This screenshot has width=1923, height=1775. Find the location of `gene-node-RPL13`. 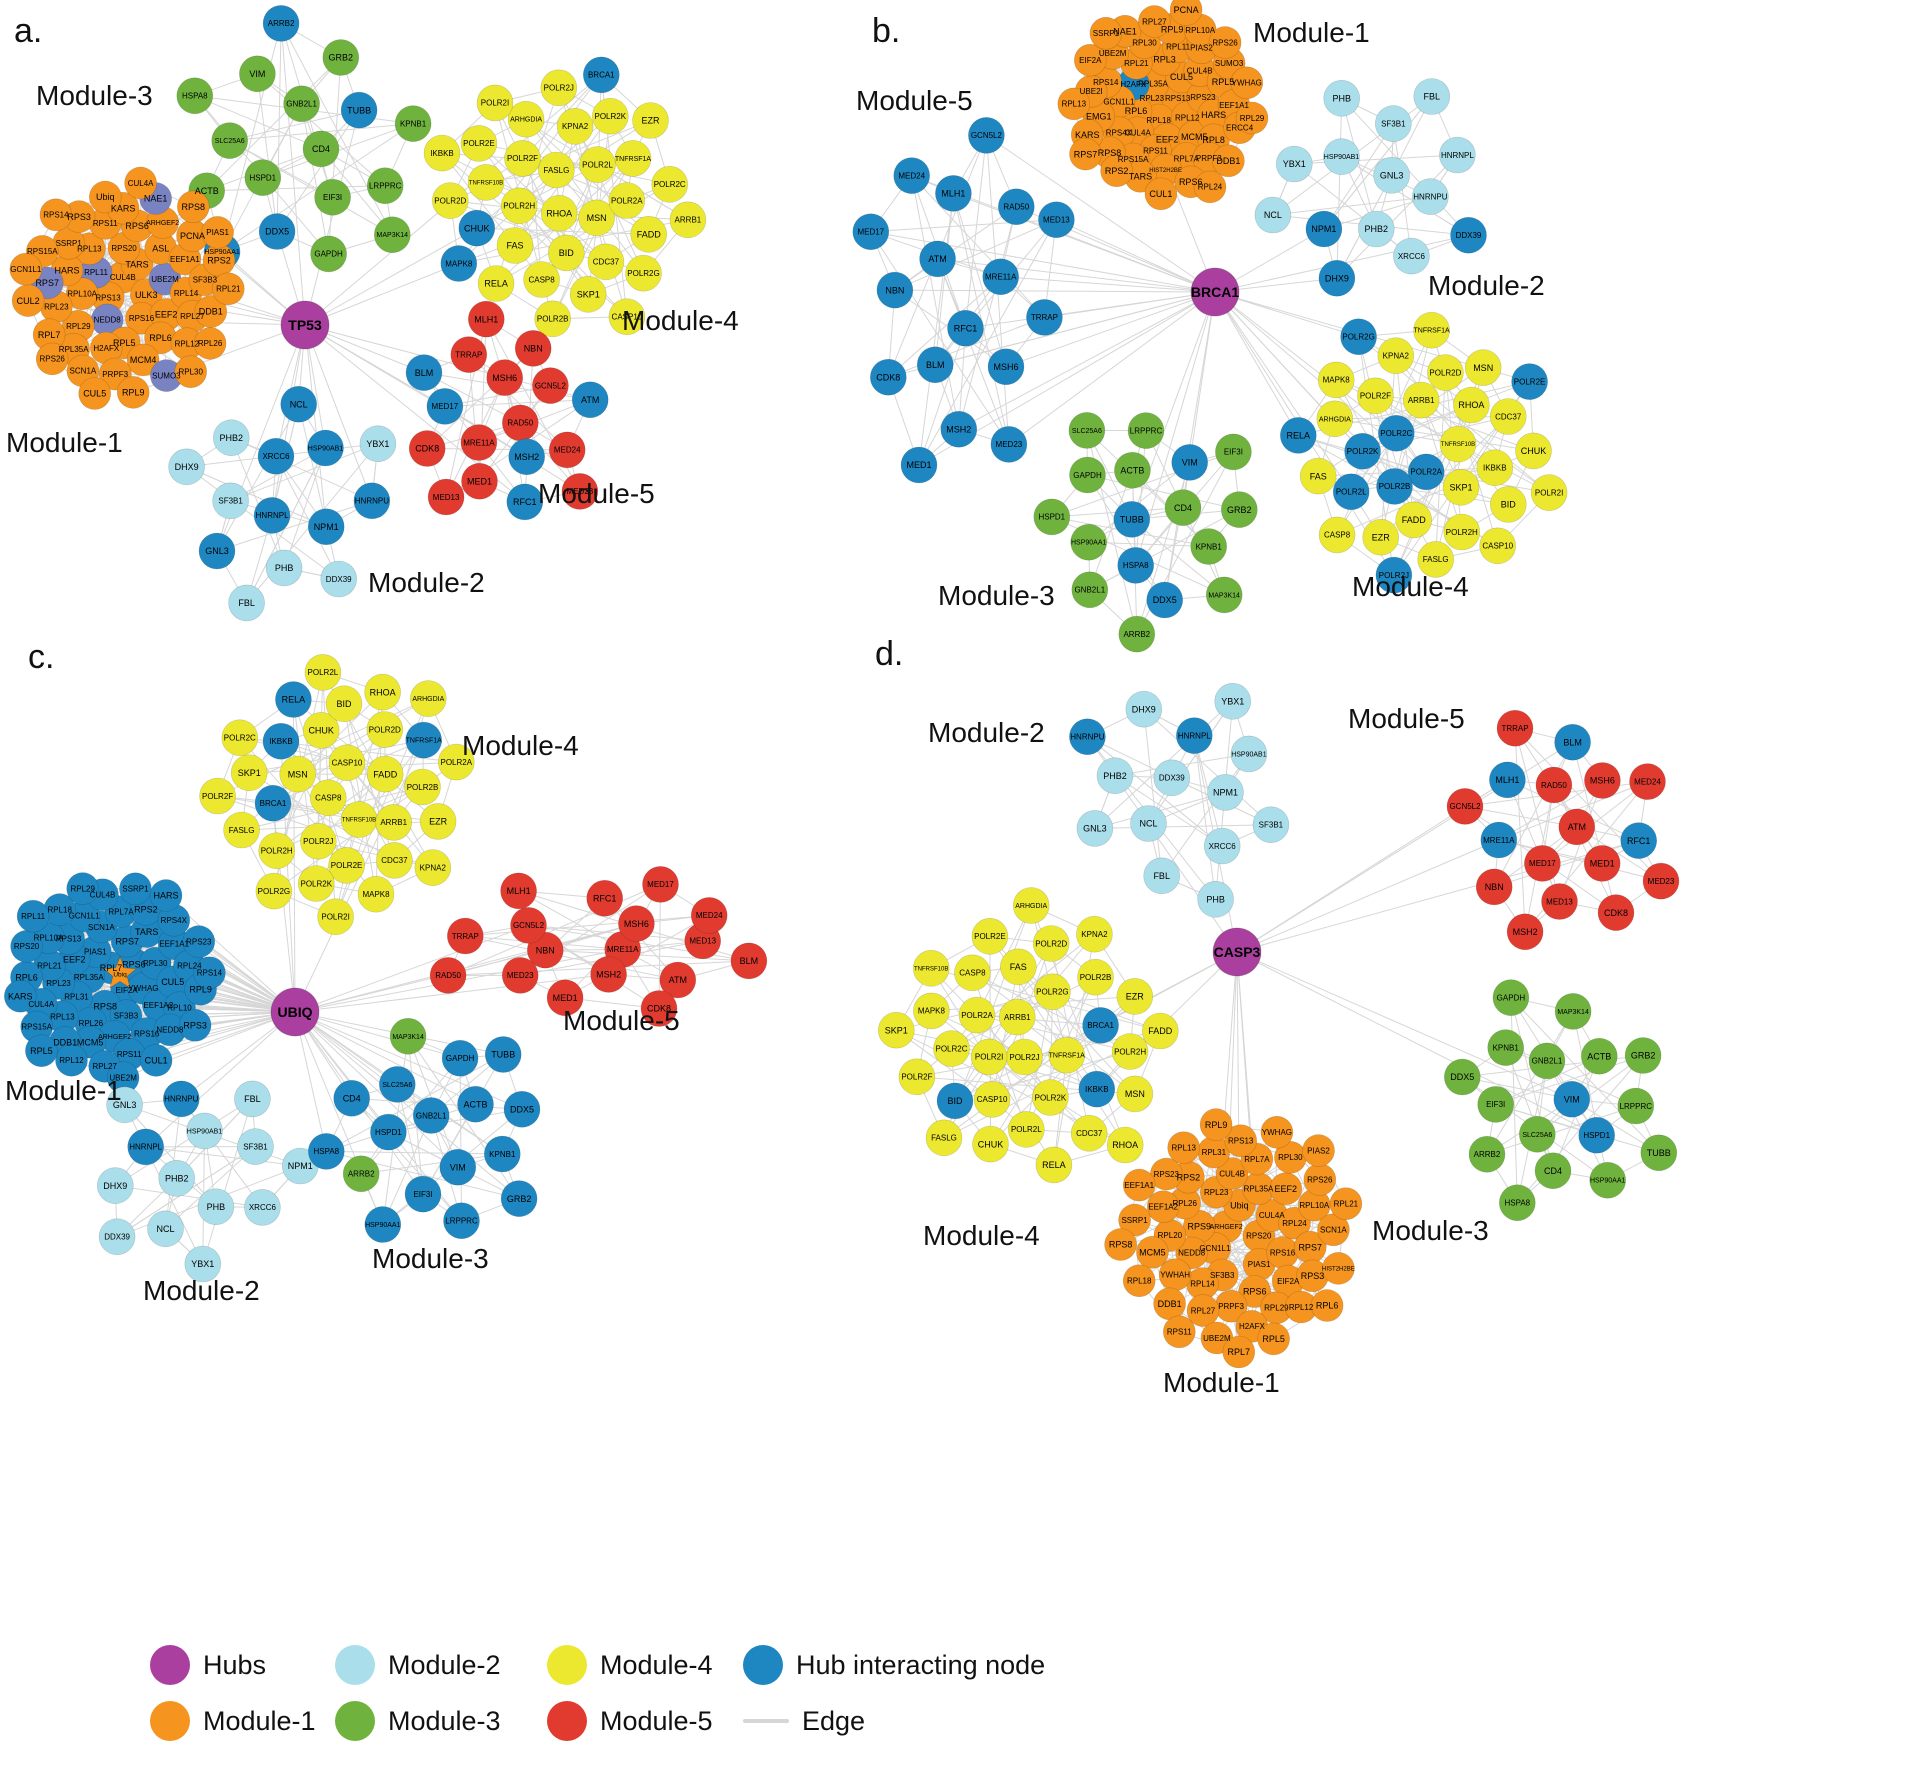

gene-node-RPL13 is located at coordinates (1183, 1147).